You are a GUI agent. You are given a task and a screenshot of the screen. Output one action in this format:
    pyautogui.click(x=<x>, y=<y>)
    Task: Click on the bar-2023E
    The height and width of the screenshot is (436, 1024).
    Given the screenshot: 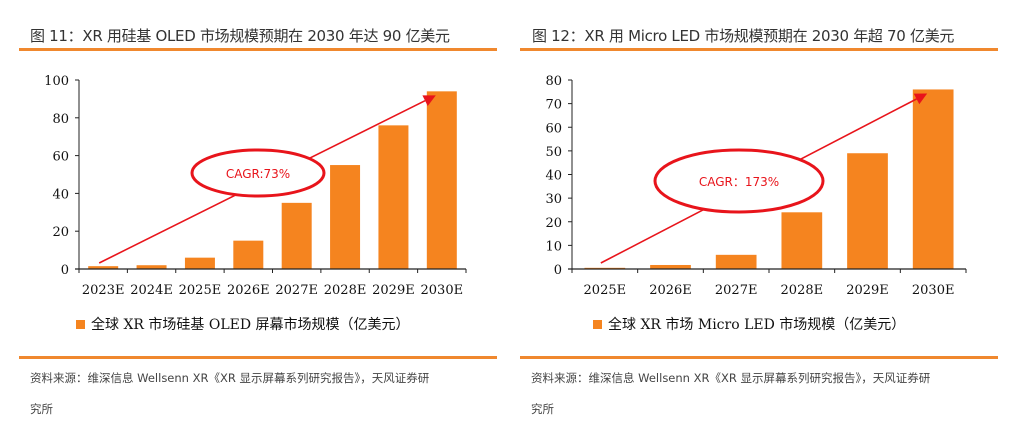 What is the action you would take?
    pyautogui.click(x=103, y=267)
    